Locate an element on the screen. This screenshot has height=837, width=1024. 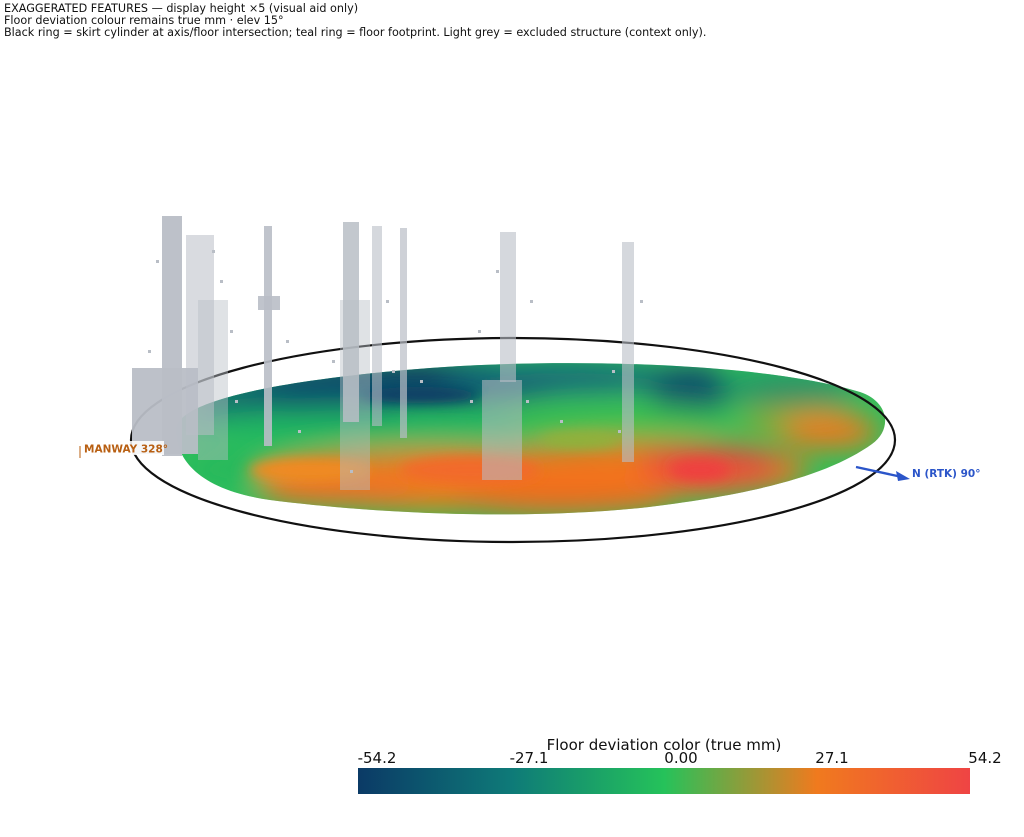
manway-label: MANWAY 328° is located at coordinates (126, 450).